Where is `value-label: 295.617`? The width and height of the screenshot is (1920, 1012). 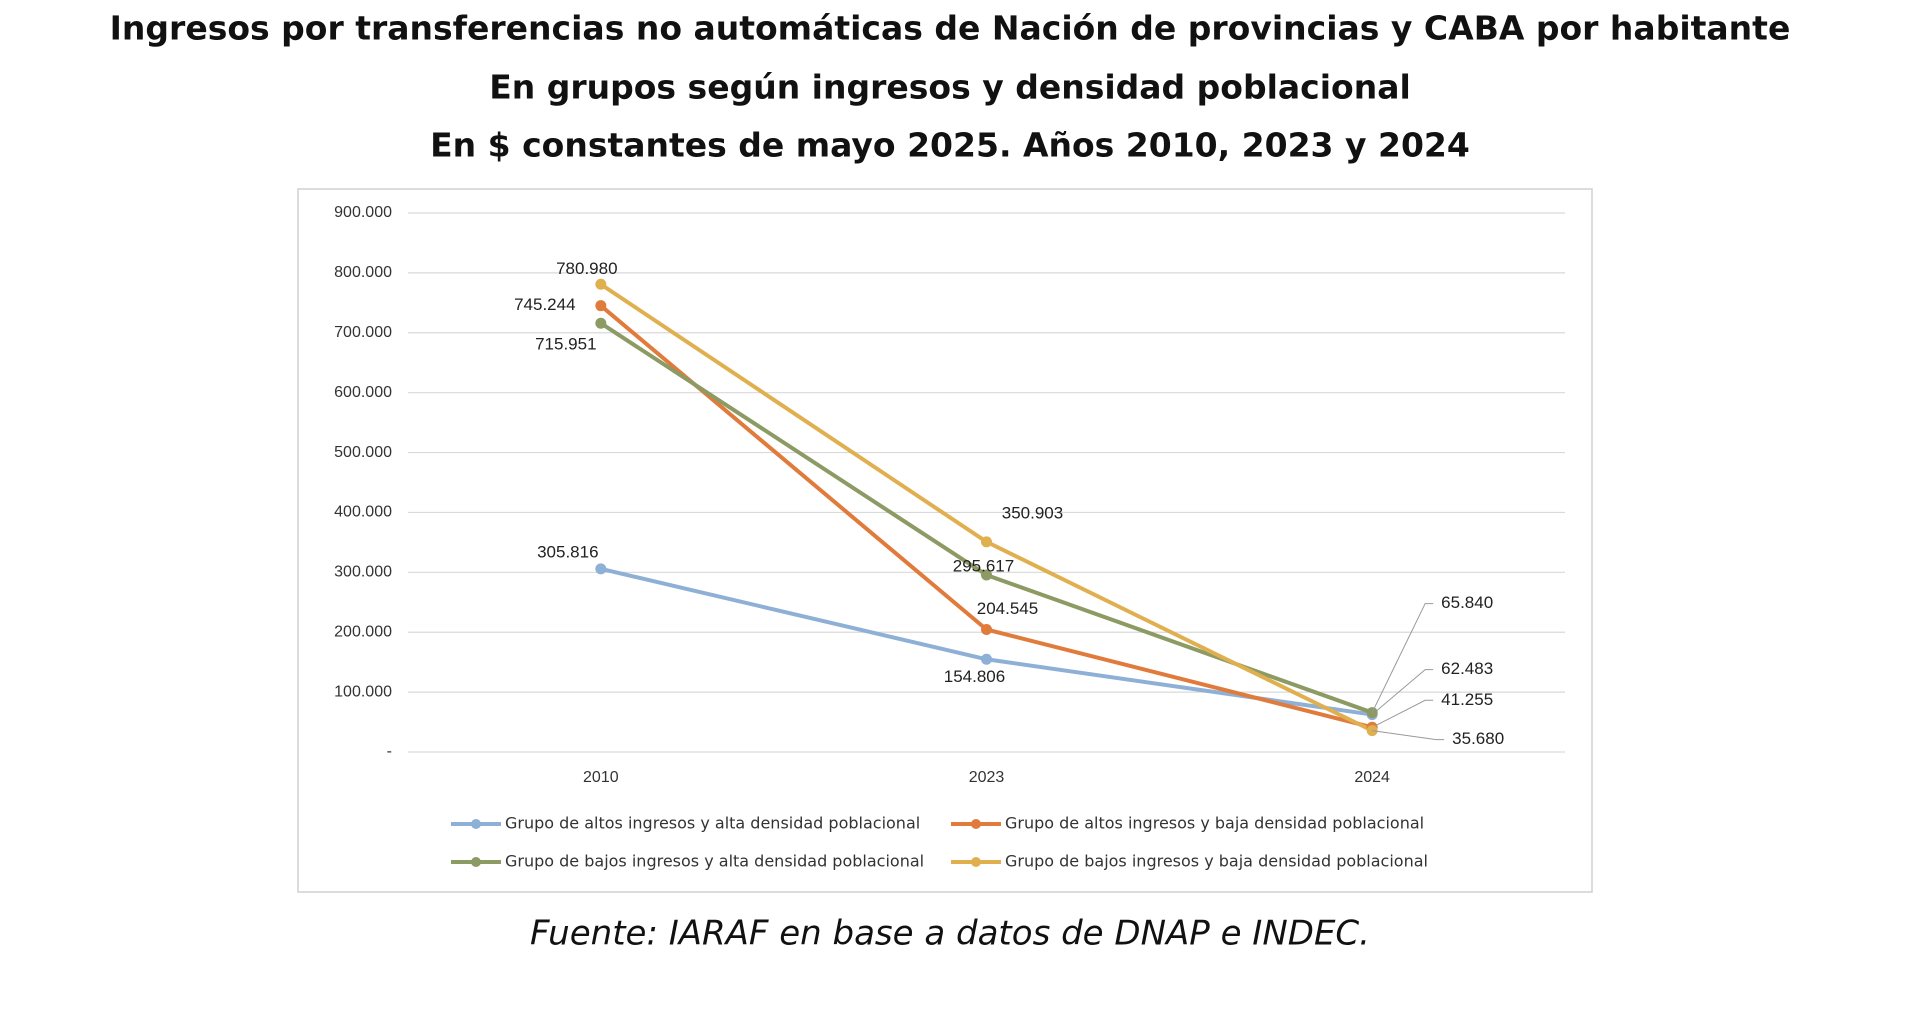 value-label: 295.617 is located at coordinates (983, 565).